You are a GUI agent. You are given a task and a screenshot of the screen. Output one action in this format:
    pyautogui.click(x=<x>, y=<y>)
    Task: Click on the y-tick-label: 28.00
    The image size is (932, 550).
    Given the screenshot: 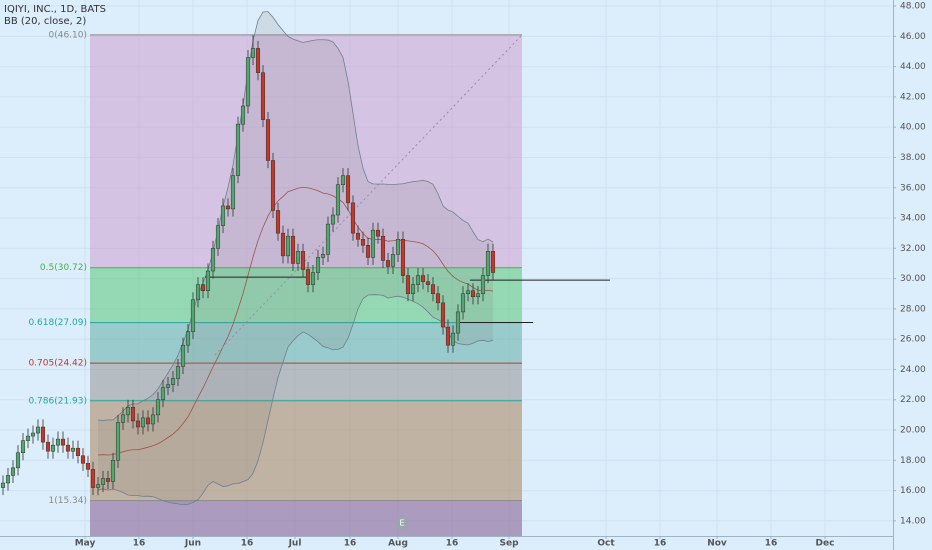 What is the action you would take?
    pyautogui.click(x=913, y=309)
    